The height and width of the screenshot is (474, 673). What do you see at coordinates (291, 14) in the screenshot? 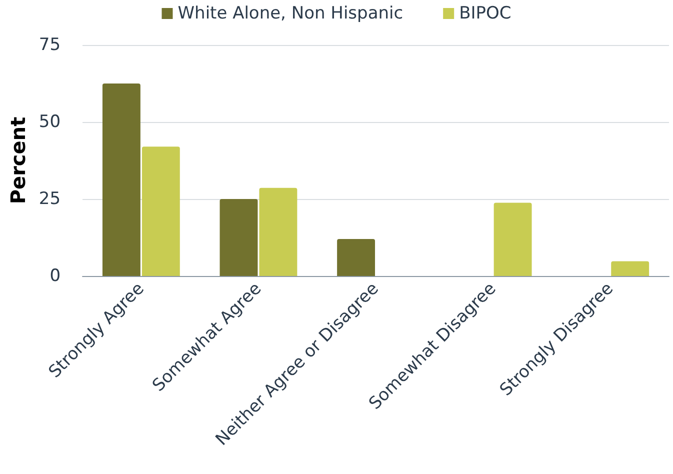
I see `legend-label: White Alone, Non Hispanic` at bounding box center [291, 14].